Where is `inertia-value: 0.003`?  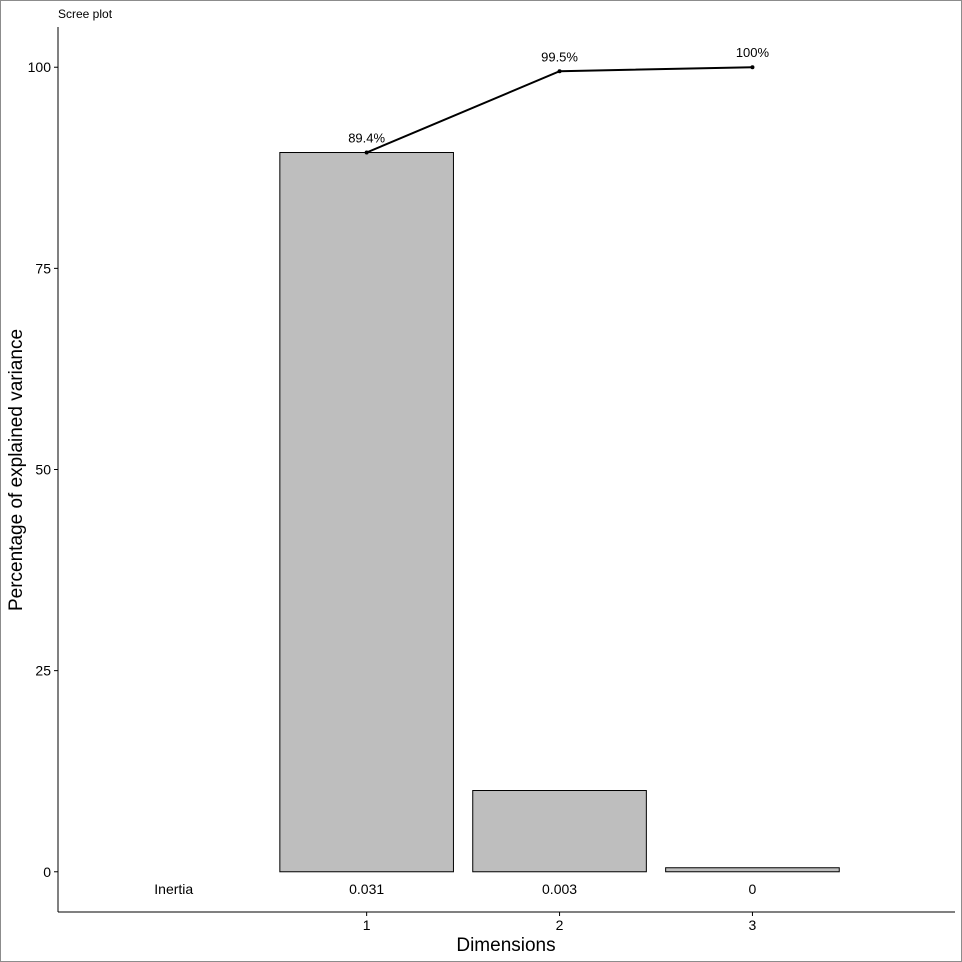 inertia-value: 0.003 is located at coordinates (559, 889).